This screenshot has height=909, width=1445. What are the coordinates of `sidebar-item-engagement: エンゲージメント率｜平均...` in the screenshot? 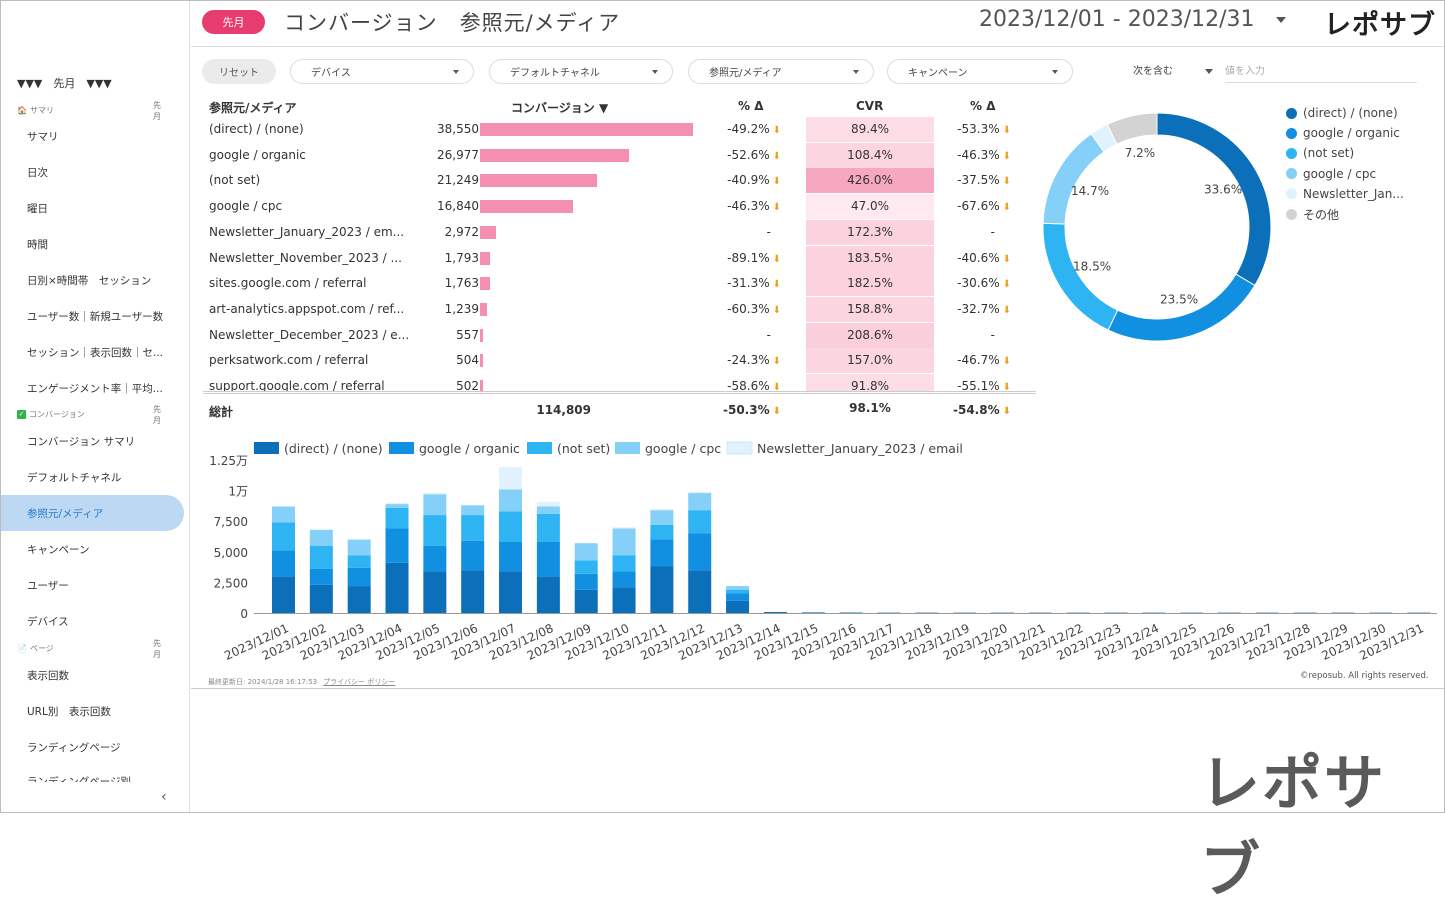 It's located at (99, 388).